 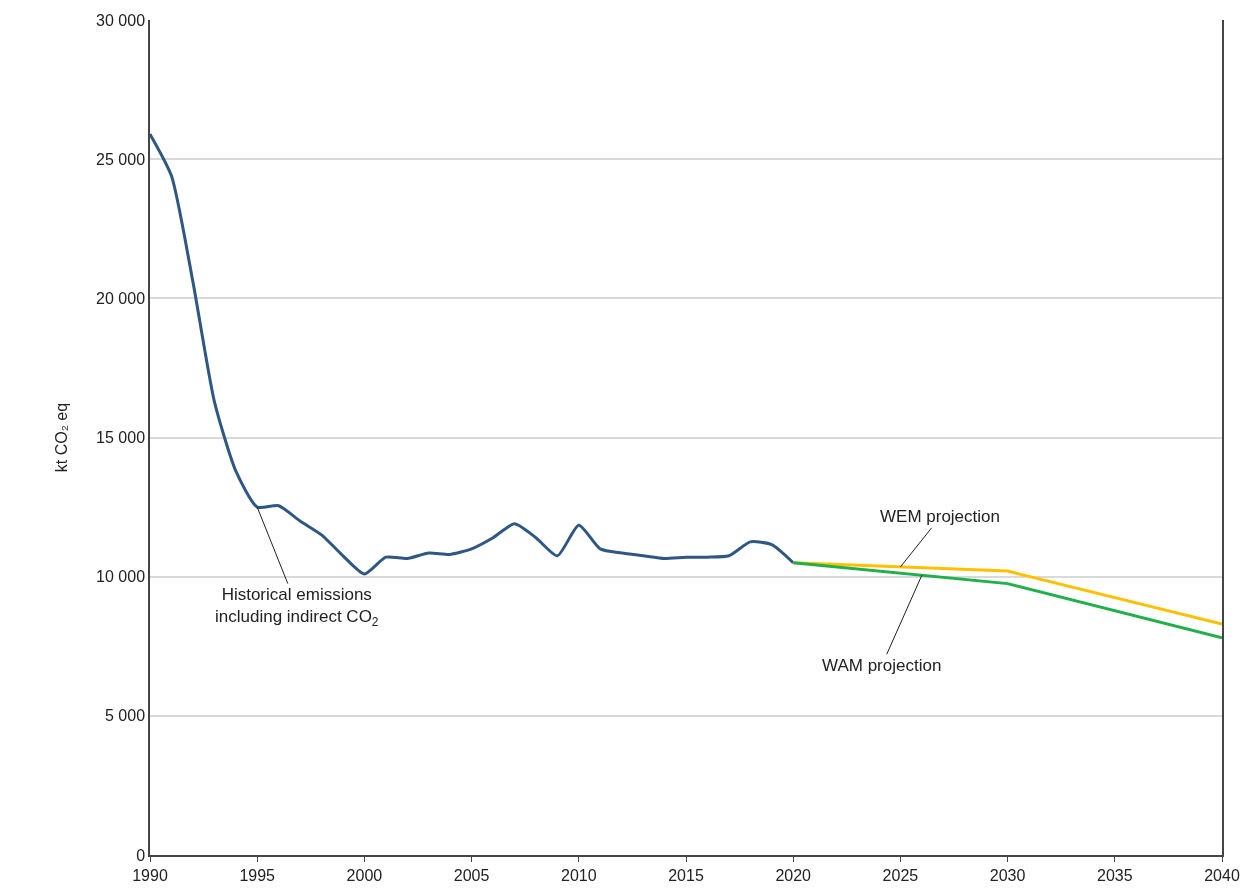 What do you see at coordinates (141, 855) in the screenshot?
I see `y-tick-label: 0` at bounding box center [141, 855].